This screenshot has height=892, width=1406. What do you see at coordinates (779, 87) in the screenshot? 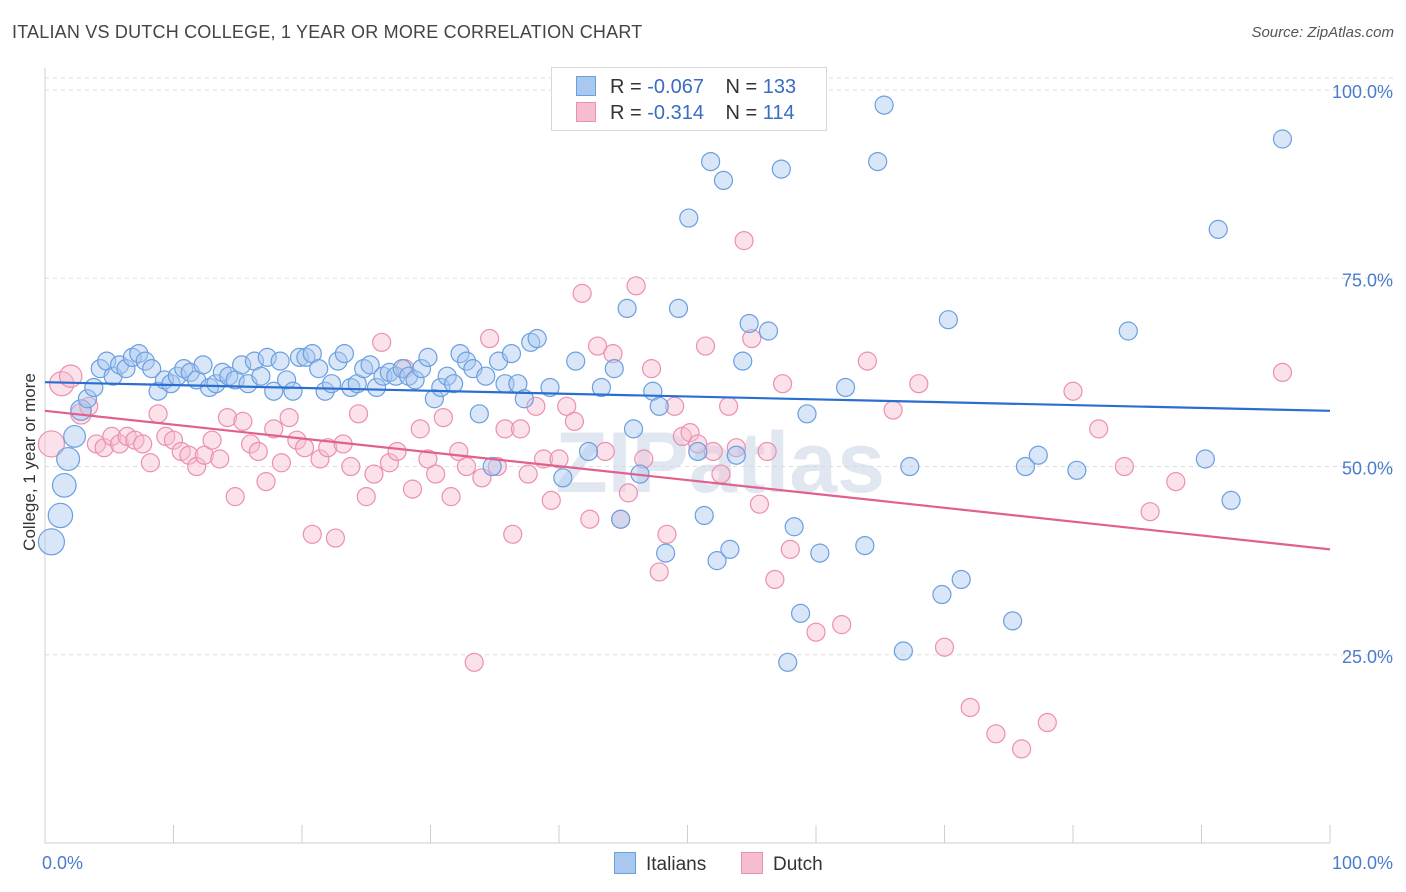
I see `italians-n-value: 133` at bounding box center [779, 87].